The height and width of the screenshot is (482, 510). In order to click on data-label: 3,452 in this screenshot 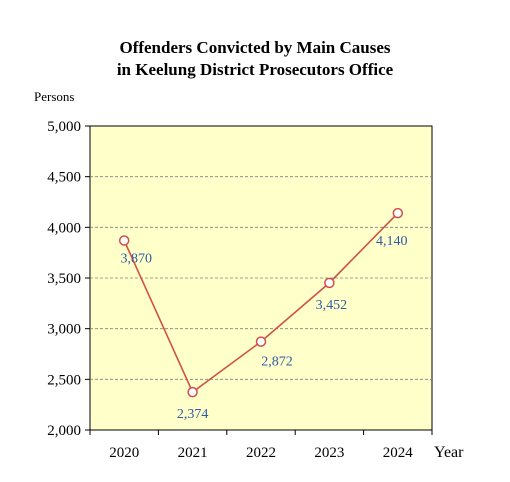, I will do `click(332, 305)`.